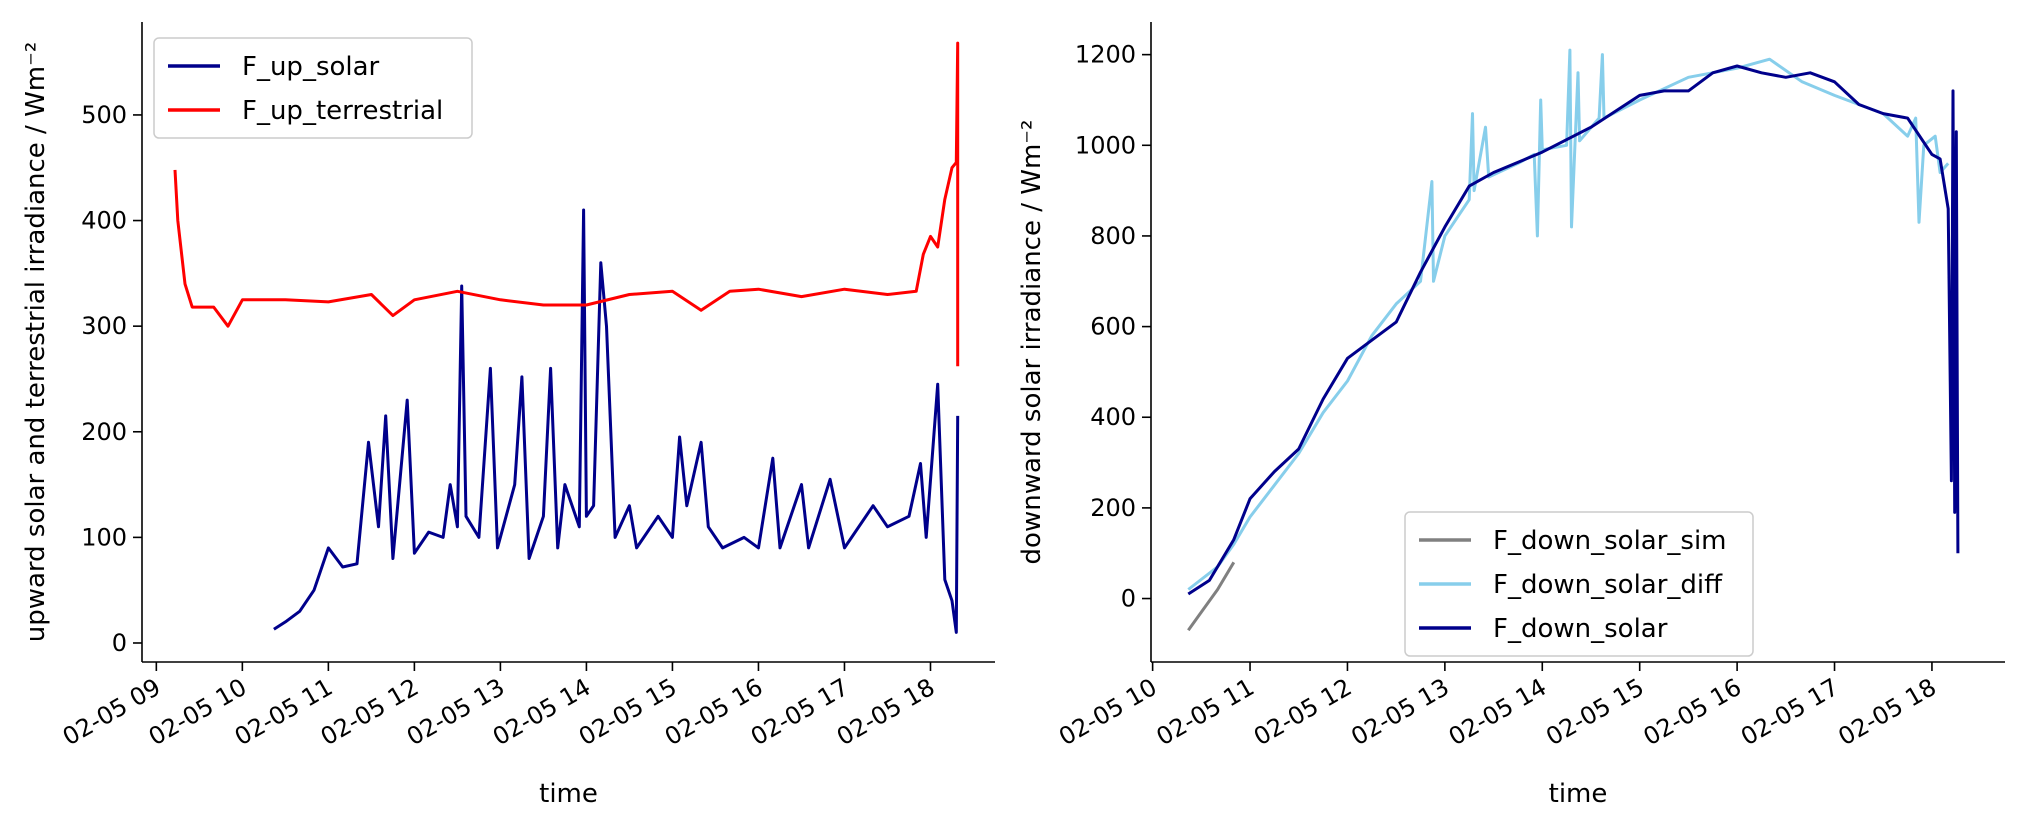 The height and width of the screenshot is (827, 2023). Describe the element at coordinates (104, 115) in the screenshot. I see `y-tick-label: 500` at that location.